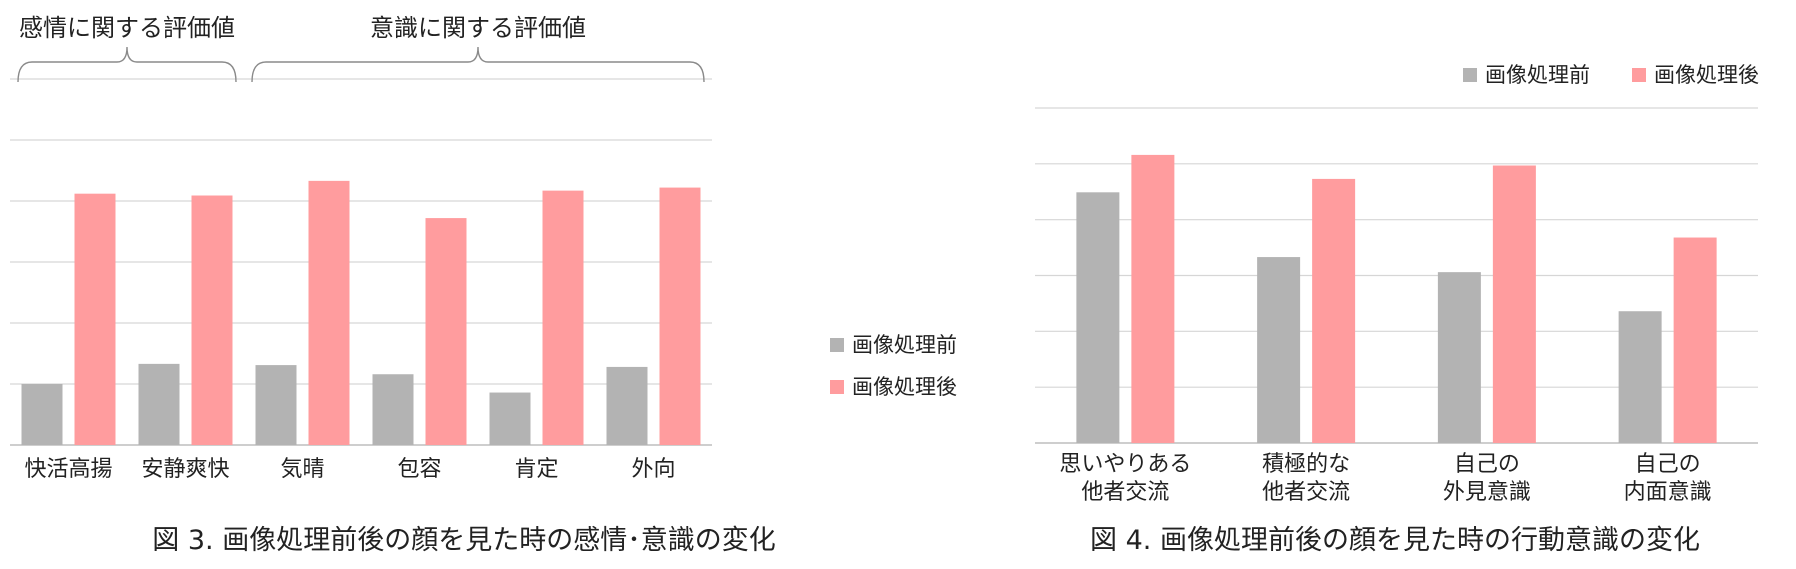 The height and width of the screenshot is (569, 1796). Describe the element at coordinates (419, 469) in the screenshot. I see `x-tick-label: 包容` at that location.